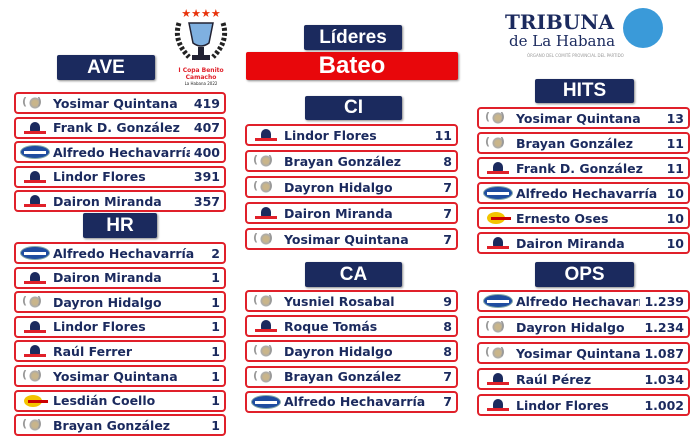 This screenshot has width=700, height=437. What do you see at coordinates (206, 127) in the screenshot?
I see `stat-value: 407` at bounding box center [206, 127].